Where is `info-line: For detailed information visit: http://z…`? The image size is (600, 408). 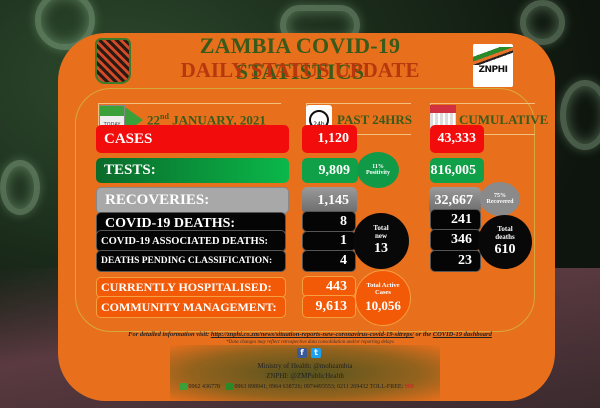 info-line: For detailed information visit: http://z… is located at coordinates (310, 334).